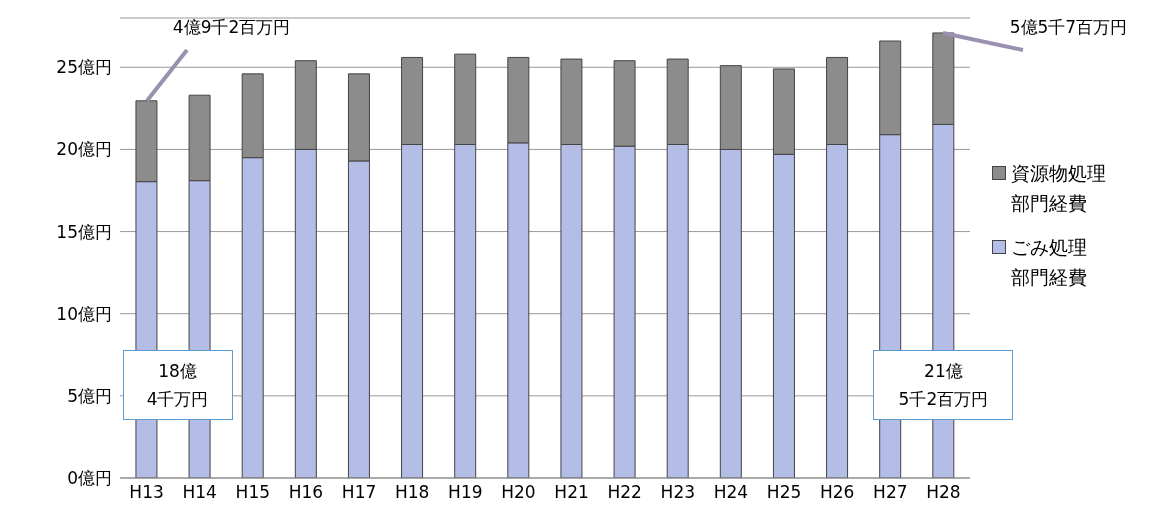 The image size is (1174, 520). Describe the element at coordinates (84, 149) in the screenshot. I see `y-tick-label: 20億円` at that location.